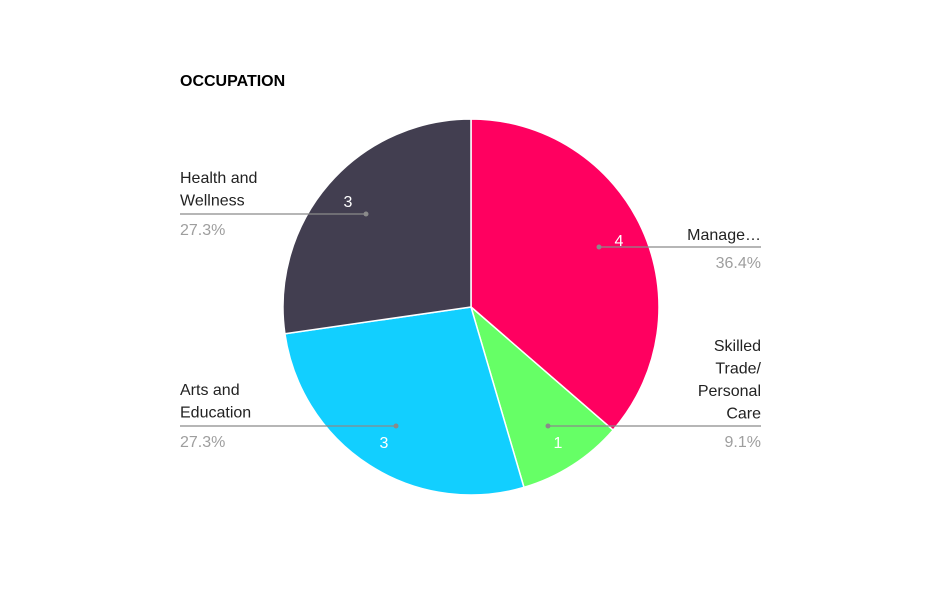  What do you see at coordinates (729, 391) in the screenshot?
I see `slice-label: Personal` at bounding box center [729, 391].